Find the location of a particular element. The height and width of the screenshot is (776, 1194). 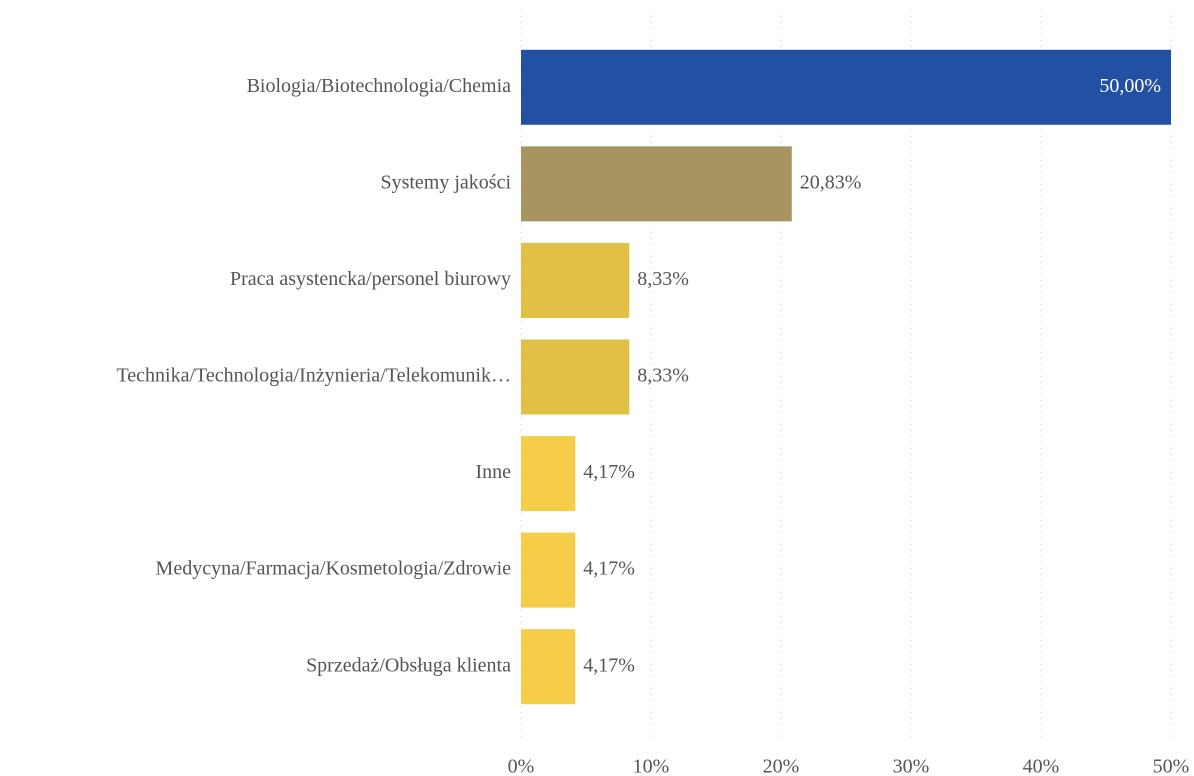

y-tick-label: Sprzedaż/Obsługa klienta is located at coordinates (408, 665).